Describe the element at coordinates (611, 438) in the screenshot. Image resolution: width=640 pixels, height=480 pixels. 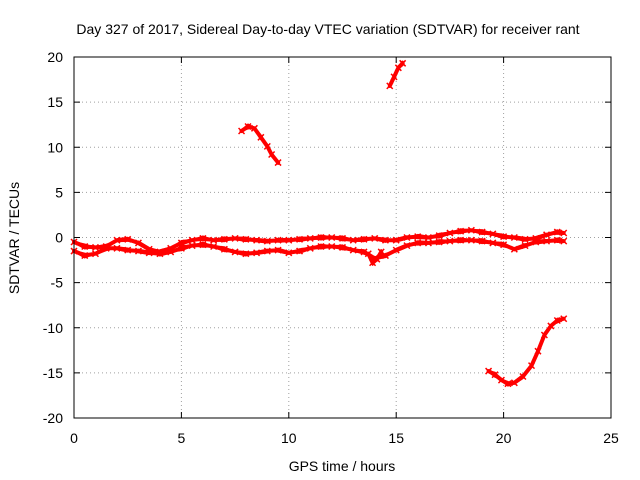
I see `x-tick-label: 25` at that location.